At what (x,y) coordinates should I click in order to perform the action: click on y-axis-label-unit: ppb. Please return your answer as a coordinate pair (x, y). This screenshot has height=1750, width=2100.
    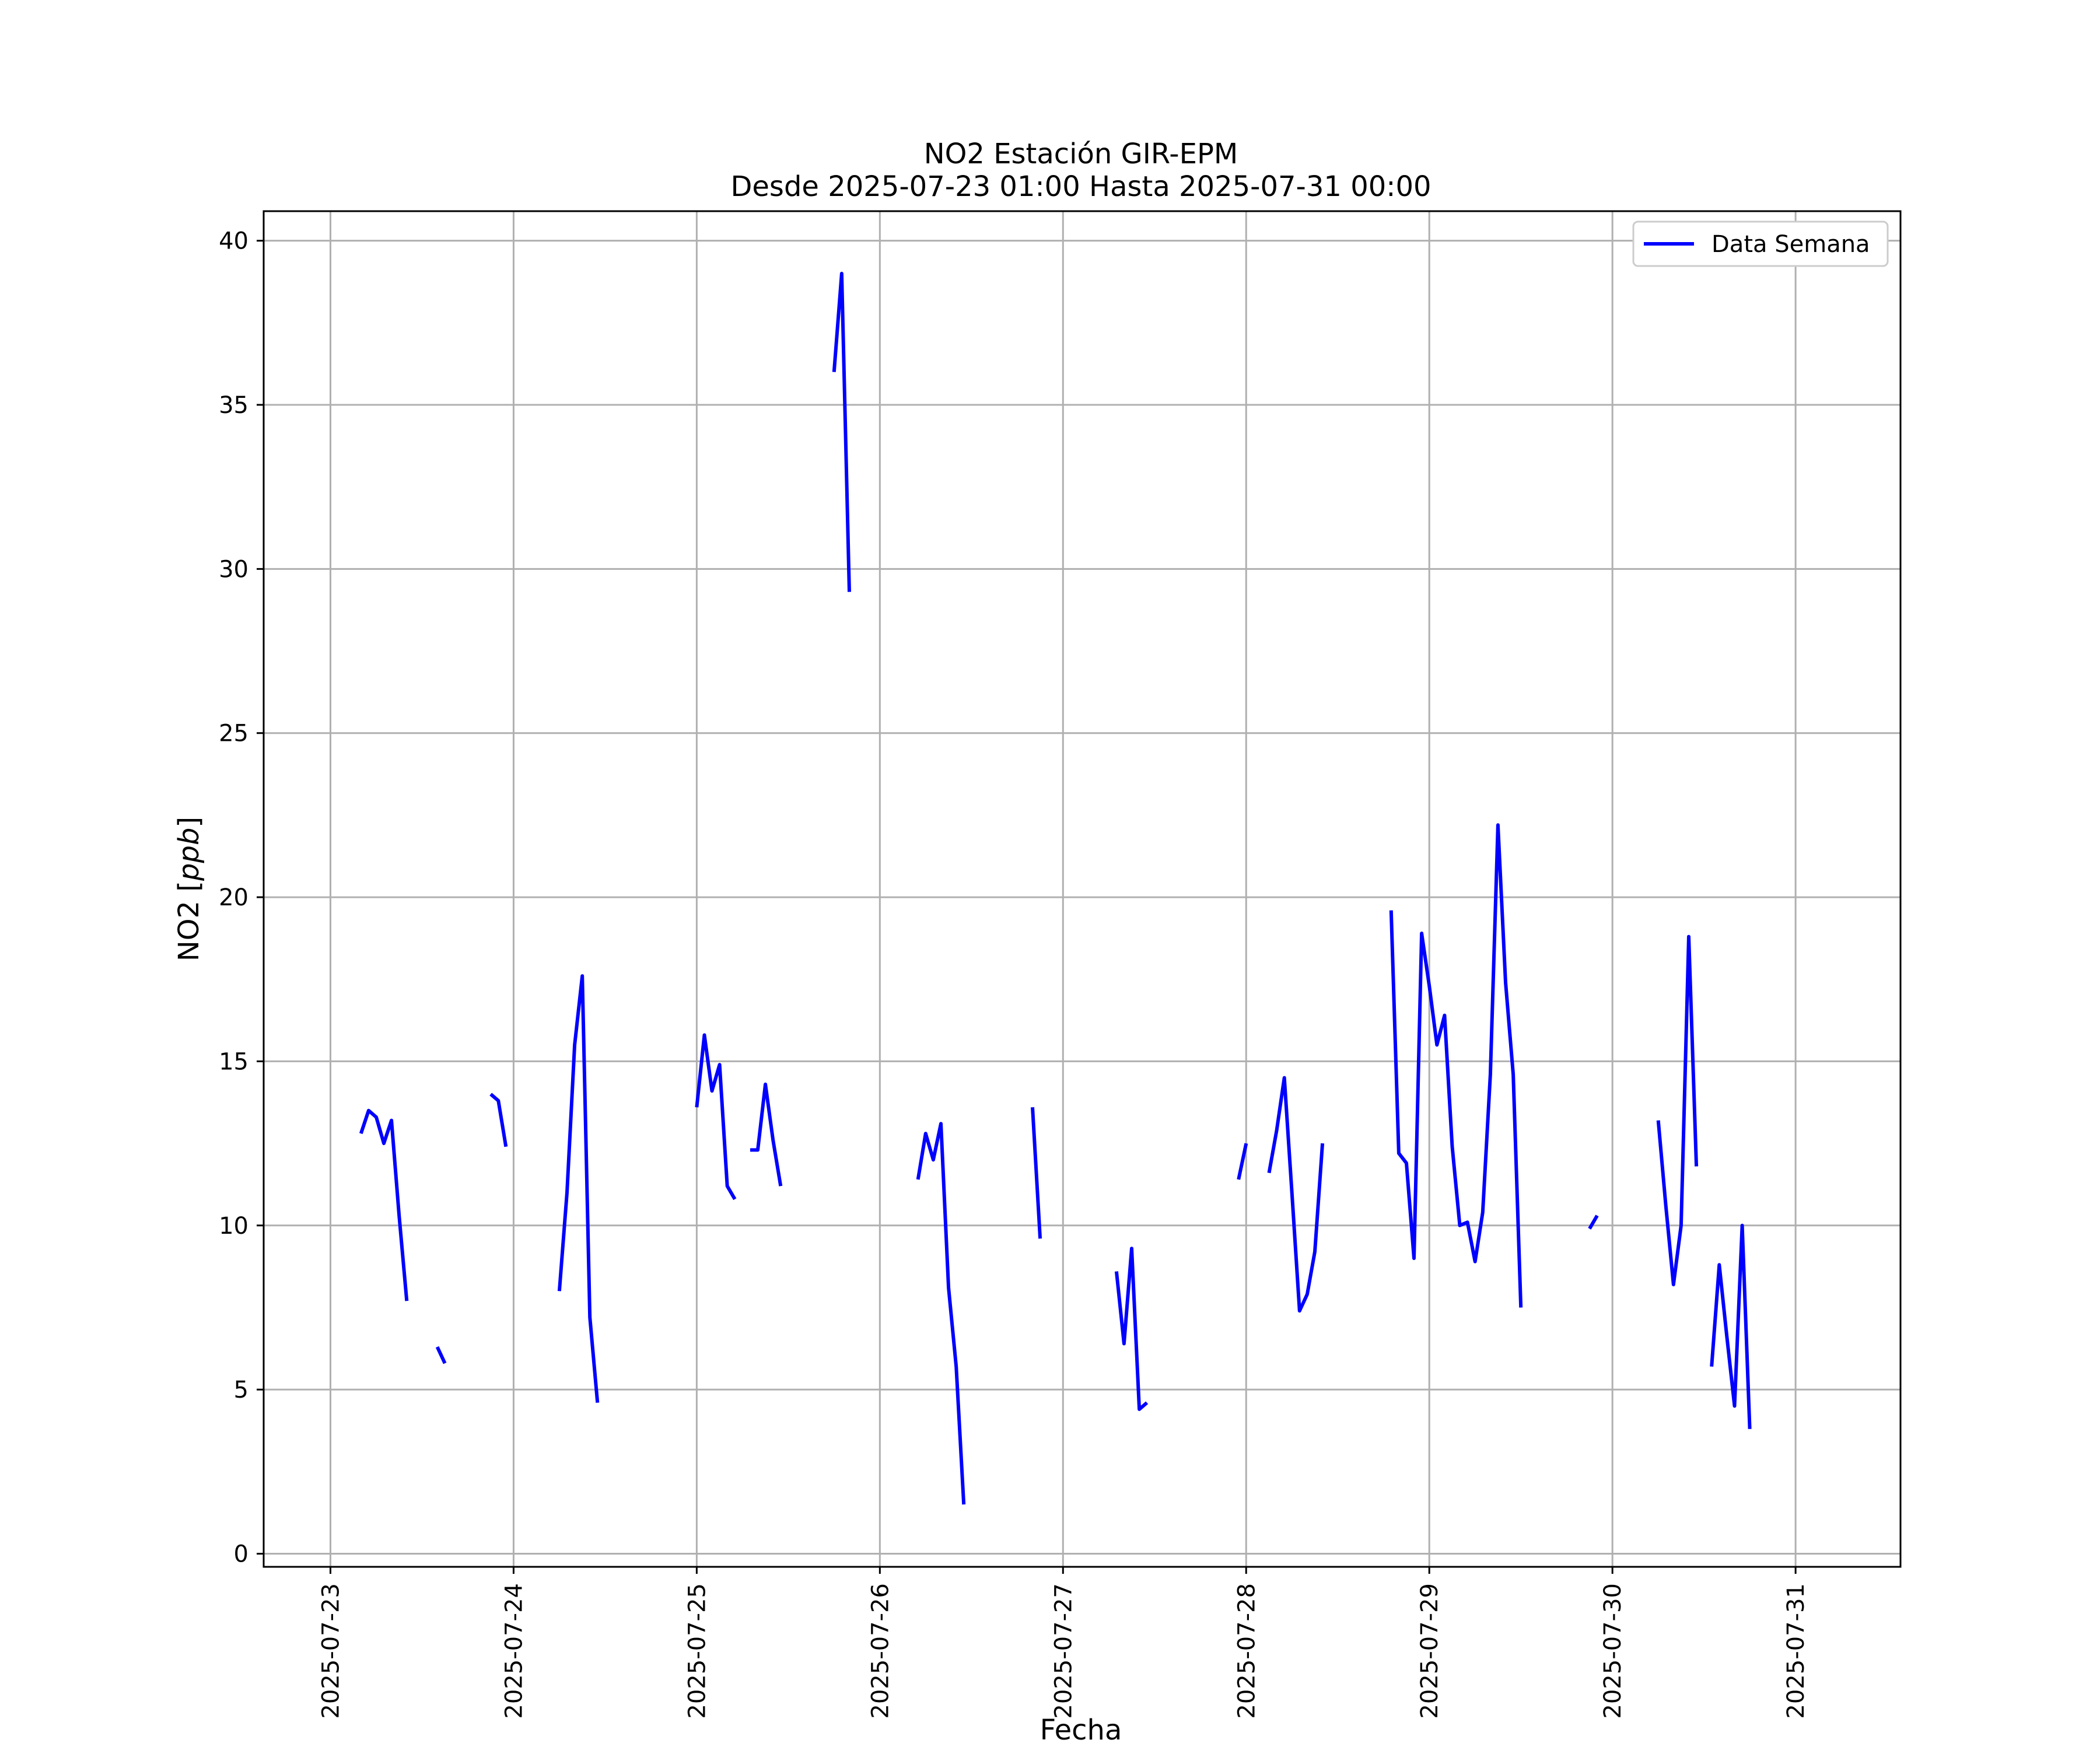
    Looking at the image, I should click on (189, 854).